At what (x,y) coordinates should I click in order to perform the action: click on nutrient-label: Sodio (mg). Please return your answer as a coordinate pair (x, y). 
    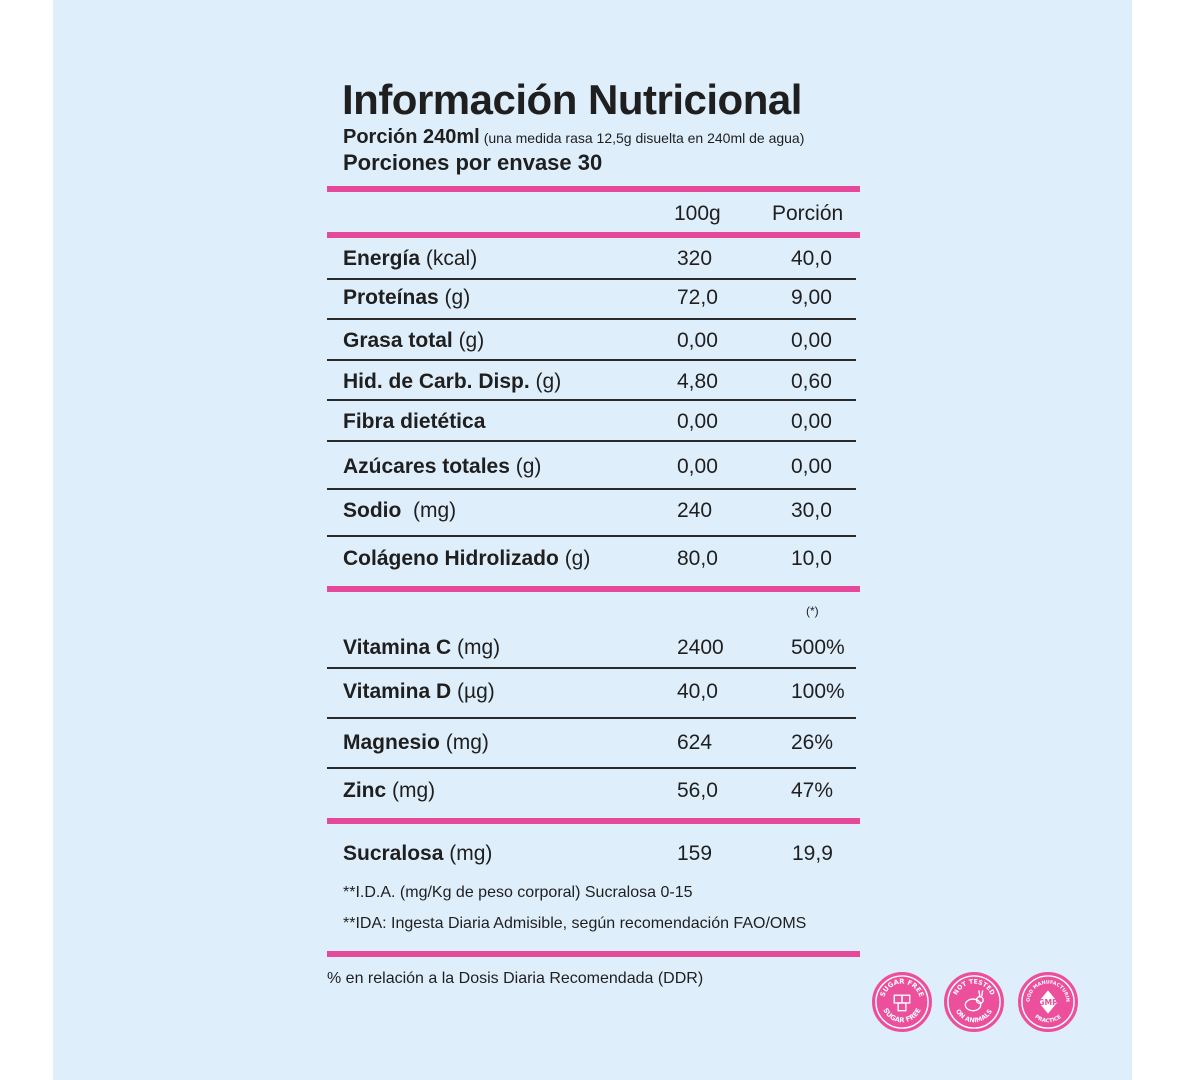
    Looking at the image, I should click on (400, 510).